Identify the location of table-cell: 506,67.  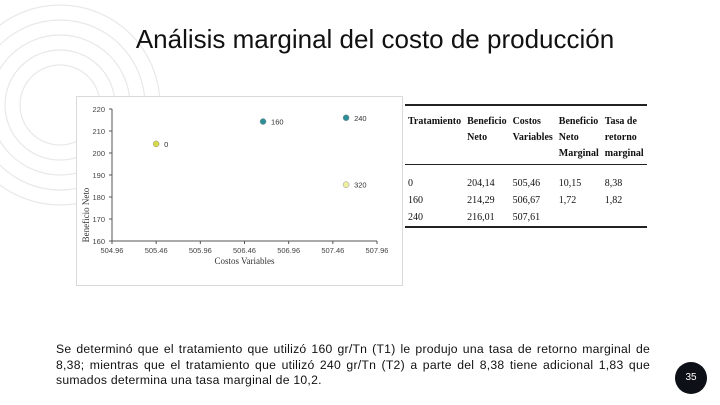
(526, 200).